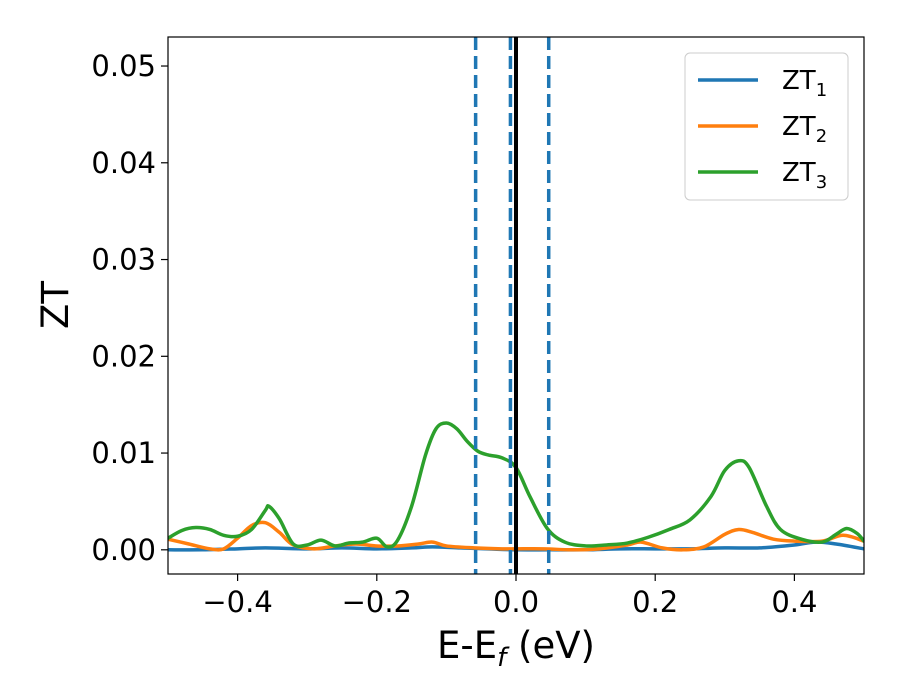 Image resolution: width=900 pixels, height=700 pixels. What do you see at coordinates (237, 602) in the screenshot?
I see `x-tick-label: −0.4` at bounding box center [237, 602].